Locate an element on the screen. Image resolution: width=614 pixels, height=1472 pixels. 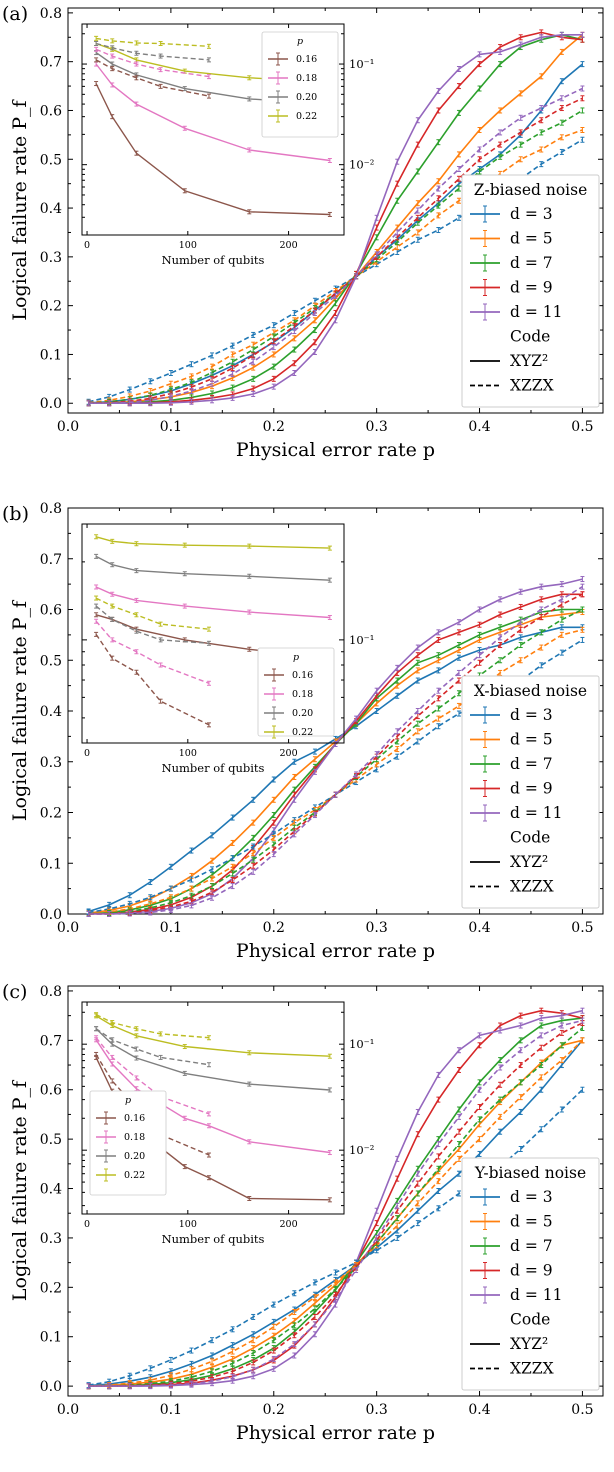
y-tick-label: 0.6 is located at coordinates (51, 611).